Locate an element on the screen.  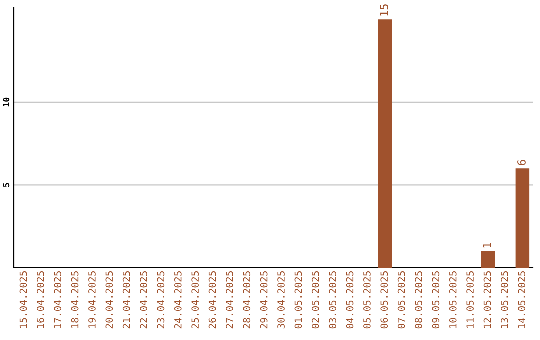
x-tick-label: 28.04.2025 is located at coordinates (247, 300).